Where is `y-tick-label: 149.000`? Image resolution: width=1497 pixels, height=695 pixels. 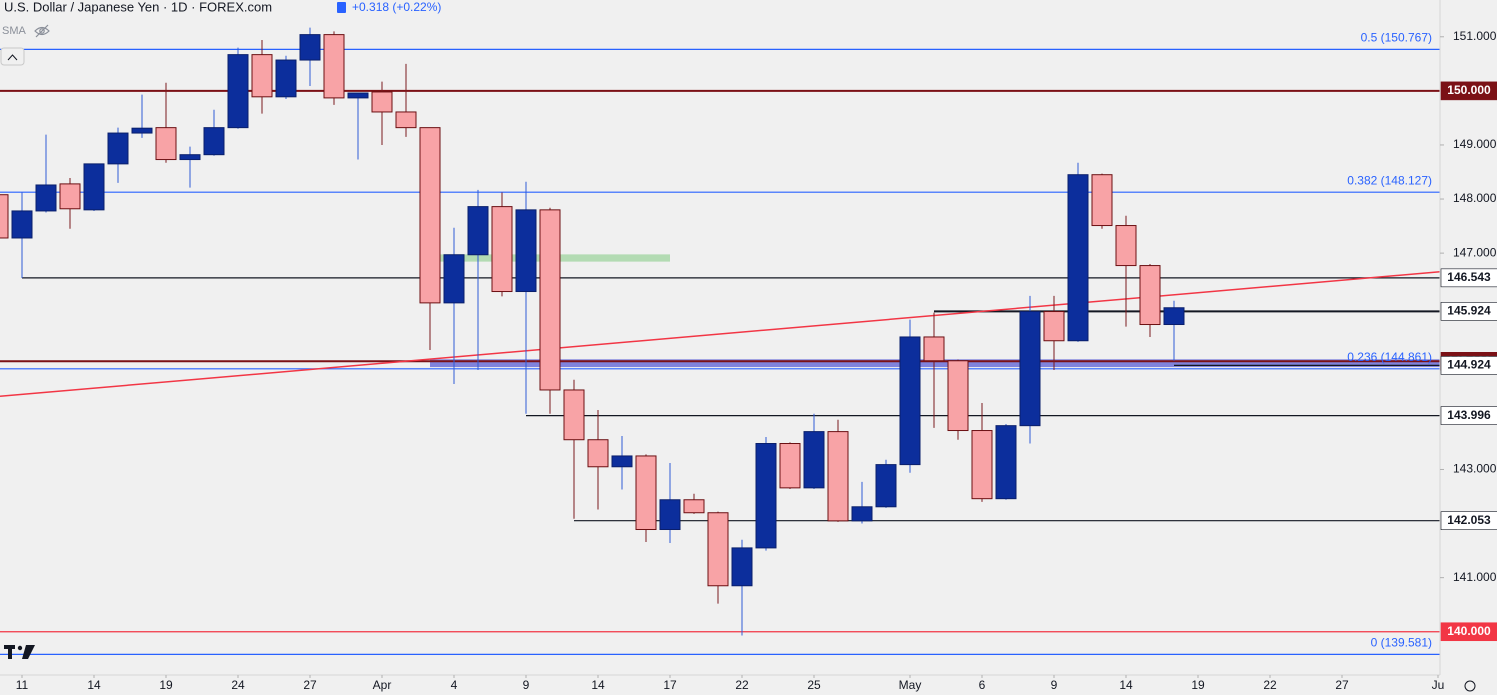 y-tick-label: 149.000 is located at coordinates (1475, 144).